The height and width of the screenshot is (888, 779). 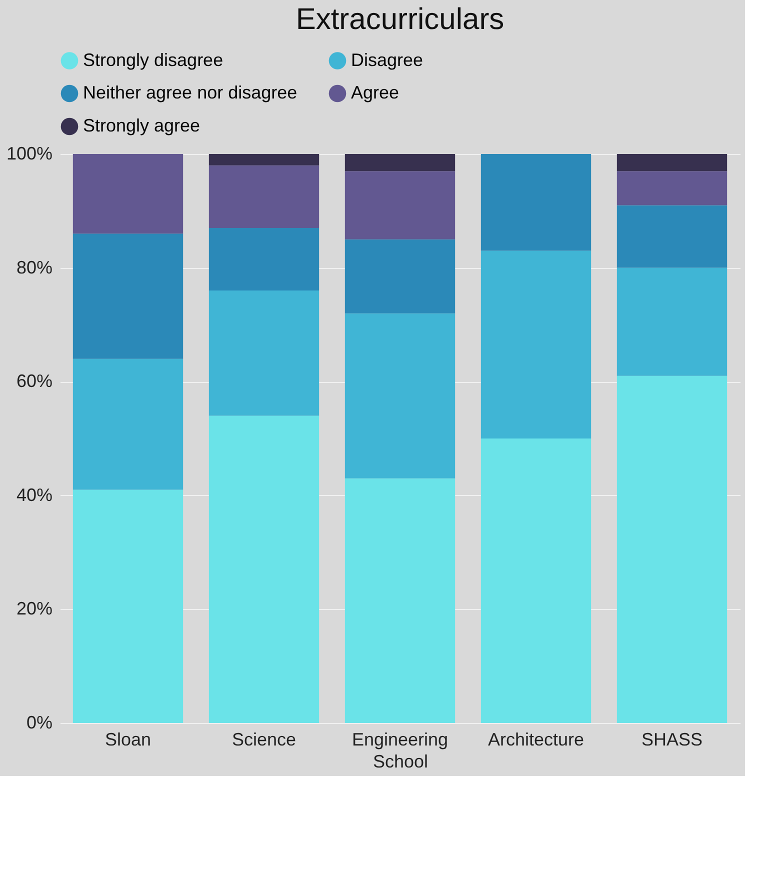 What do you see at coordinates (39, 722) in the screenshot?
I see `y-tick-label: 0%` at bounding box center [39, 722].